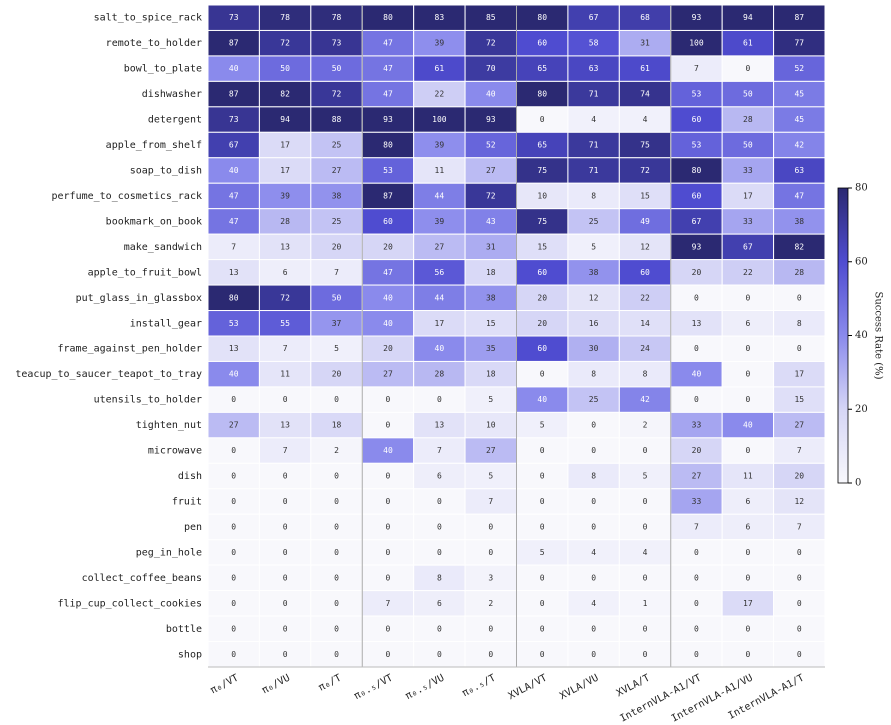 The image size is (891, 725). I want to click on cell-value: 2, so click(490, 603).